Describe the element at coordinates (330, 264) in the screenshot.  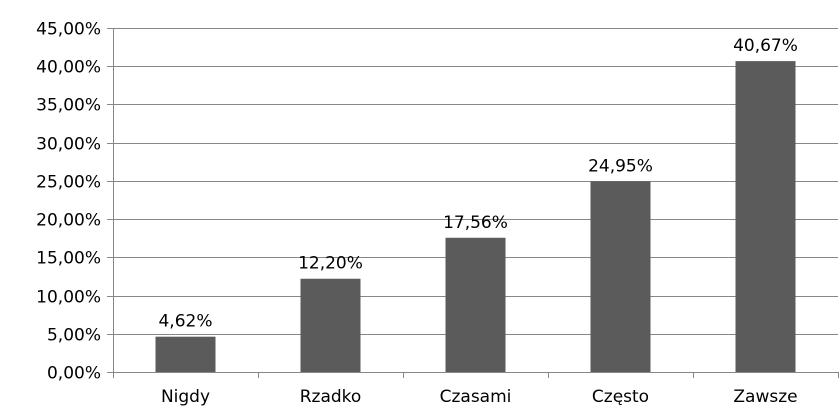
I see `data-label: 12,20%` at that location.